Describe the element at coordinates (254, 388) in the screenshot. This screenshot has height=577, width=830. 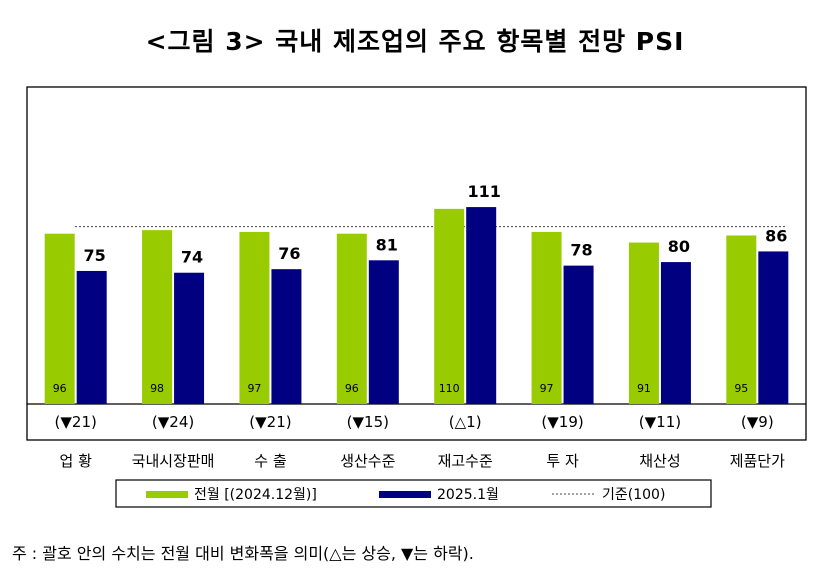
I see `bar-prev-label-2: 97` at that location.